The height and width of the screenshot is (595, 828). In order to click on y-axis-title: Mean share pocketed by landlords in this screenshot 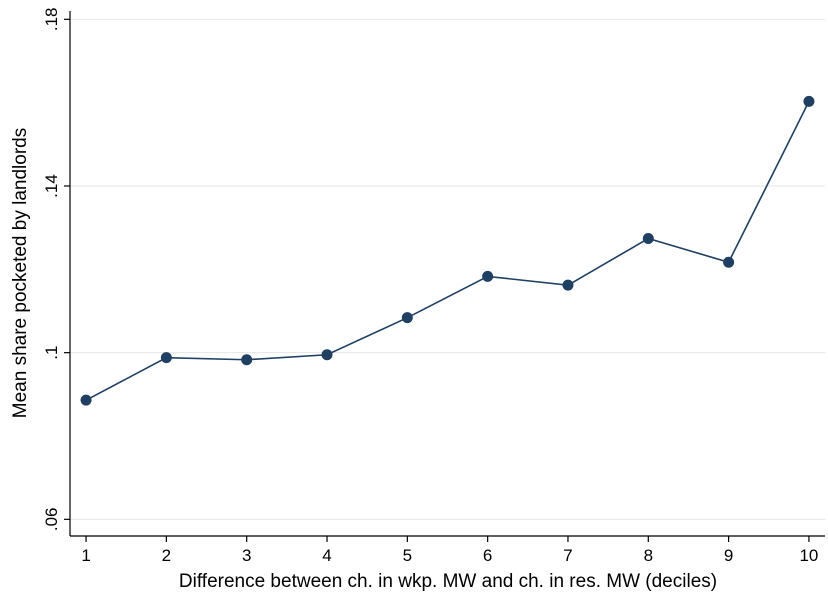, I will do `click(20, 273)`.